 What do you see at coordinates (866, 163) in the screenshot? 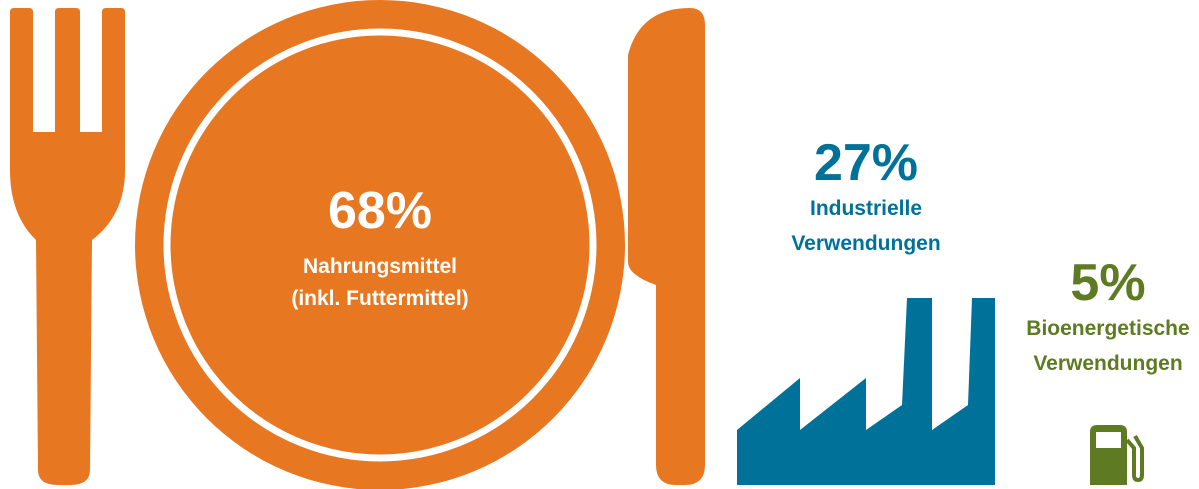
I see `value: 27%` at bounding box center [866, 163].